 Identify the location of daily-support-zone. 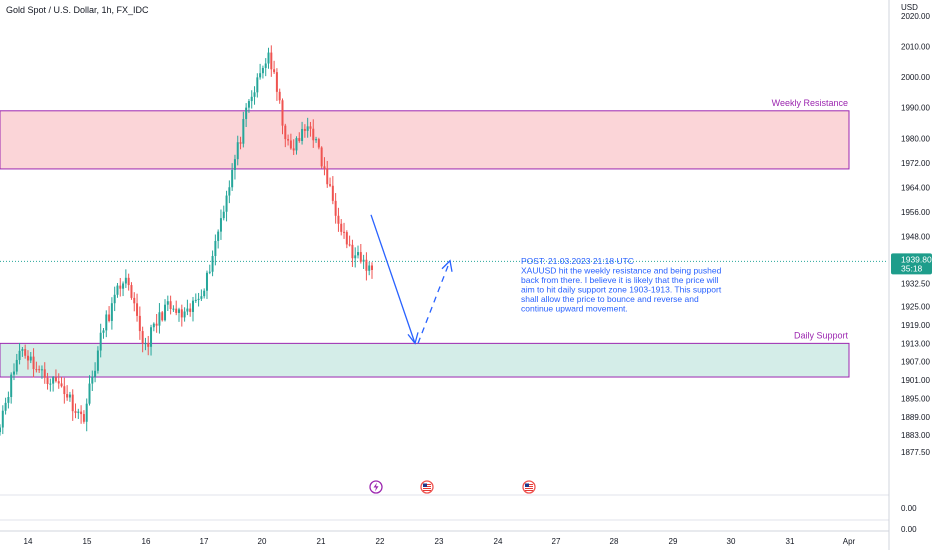
(425, 360).